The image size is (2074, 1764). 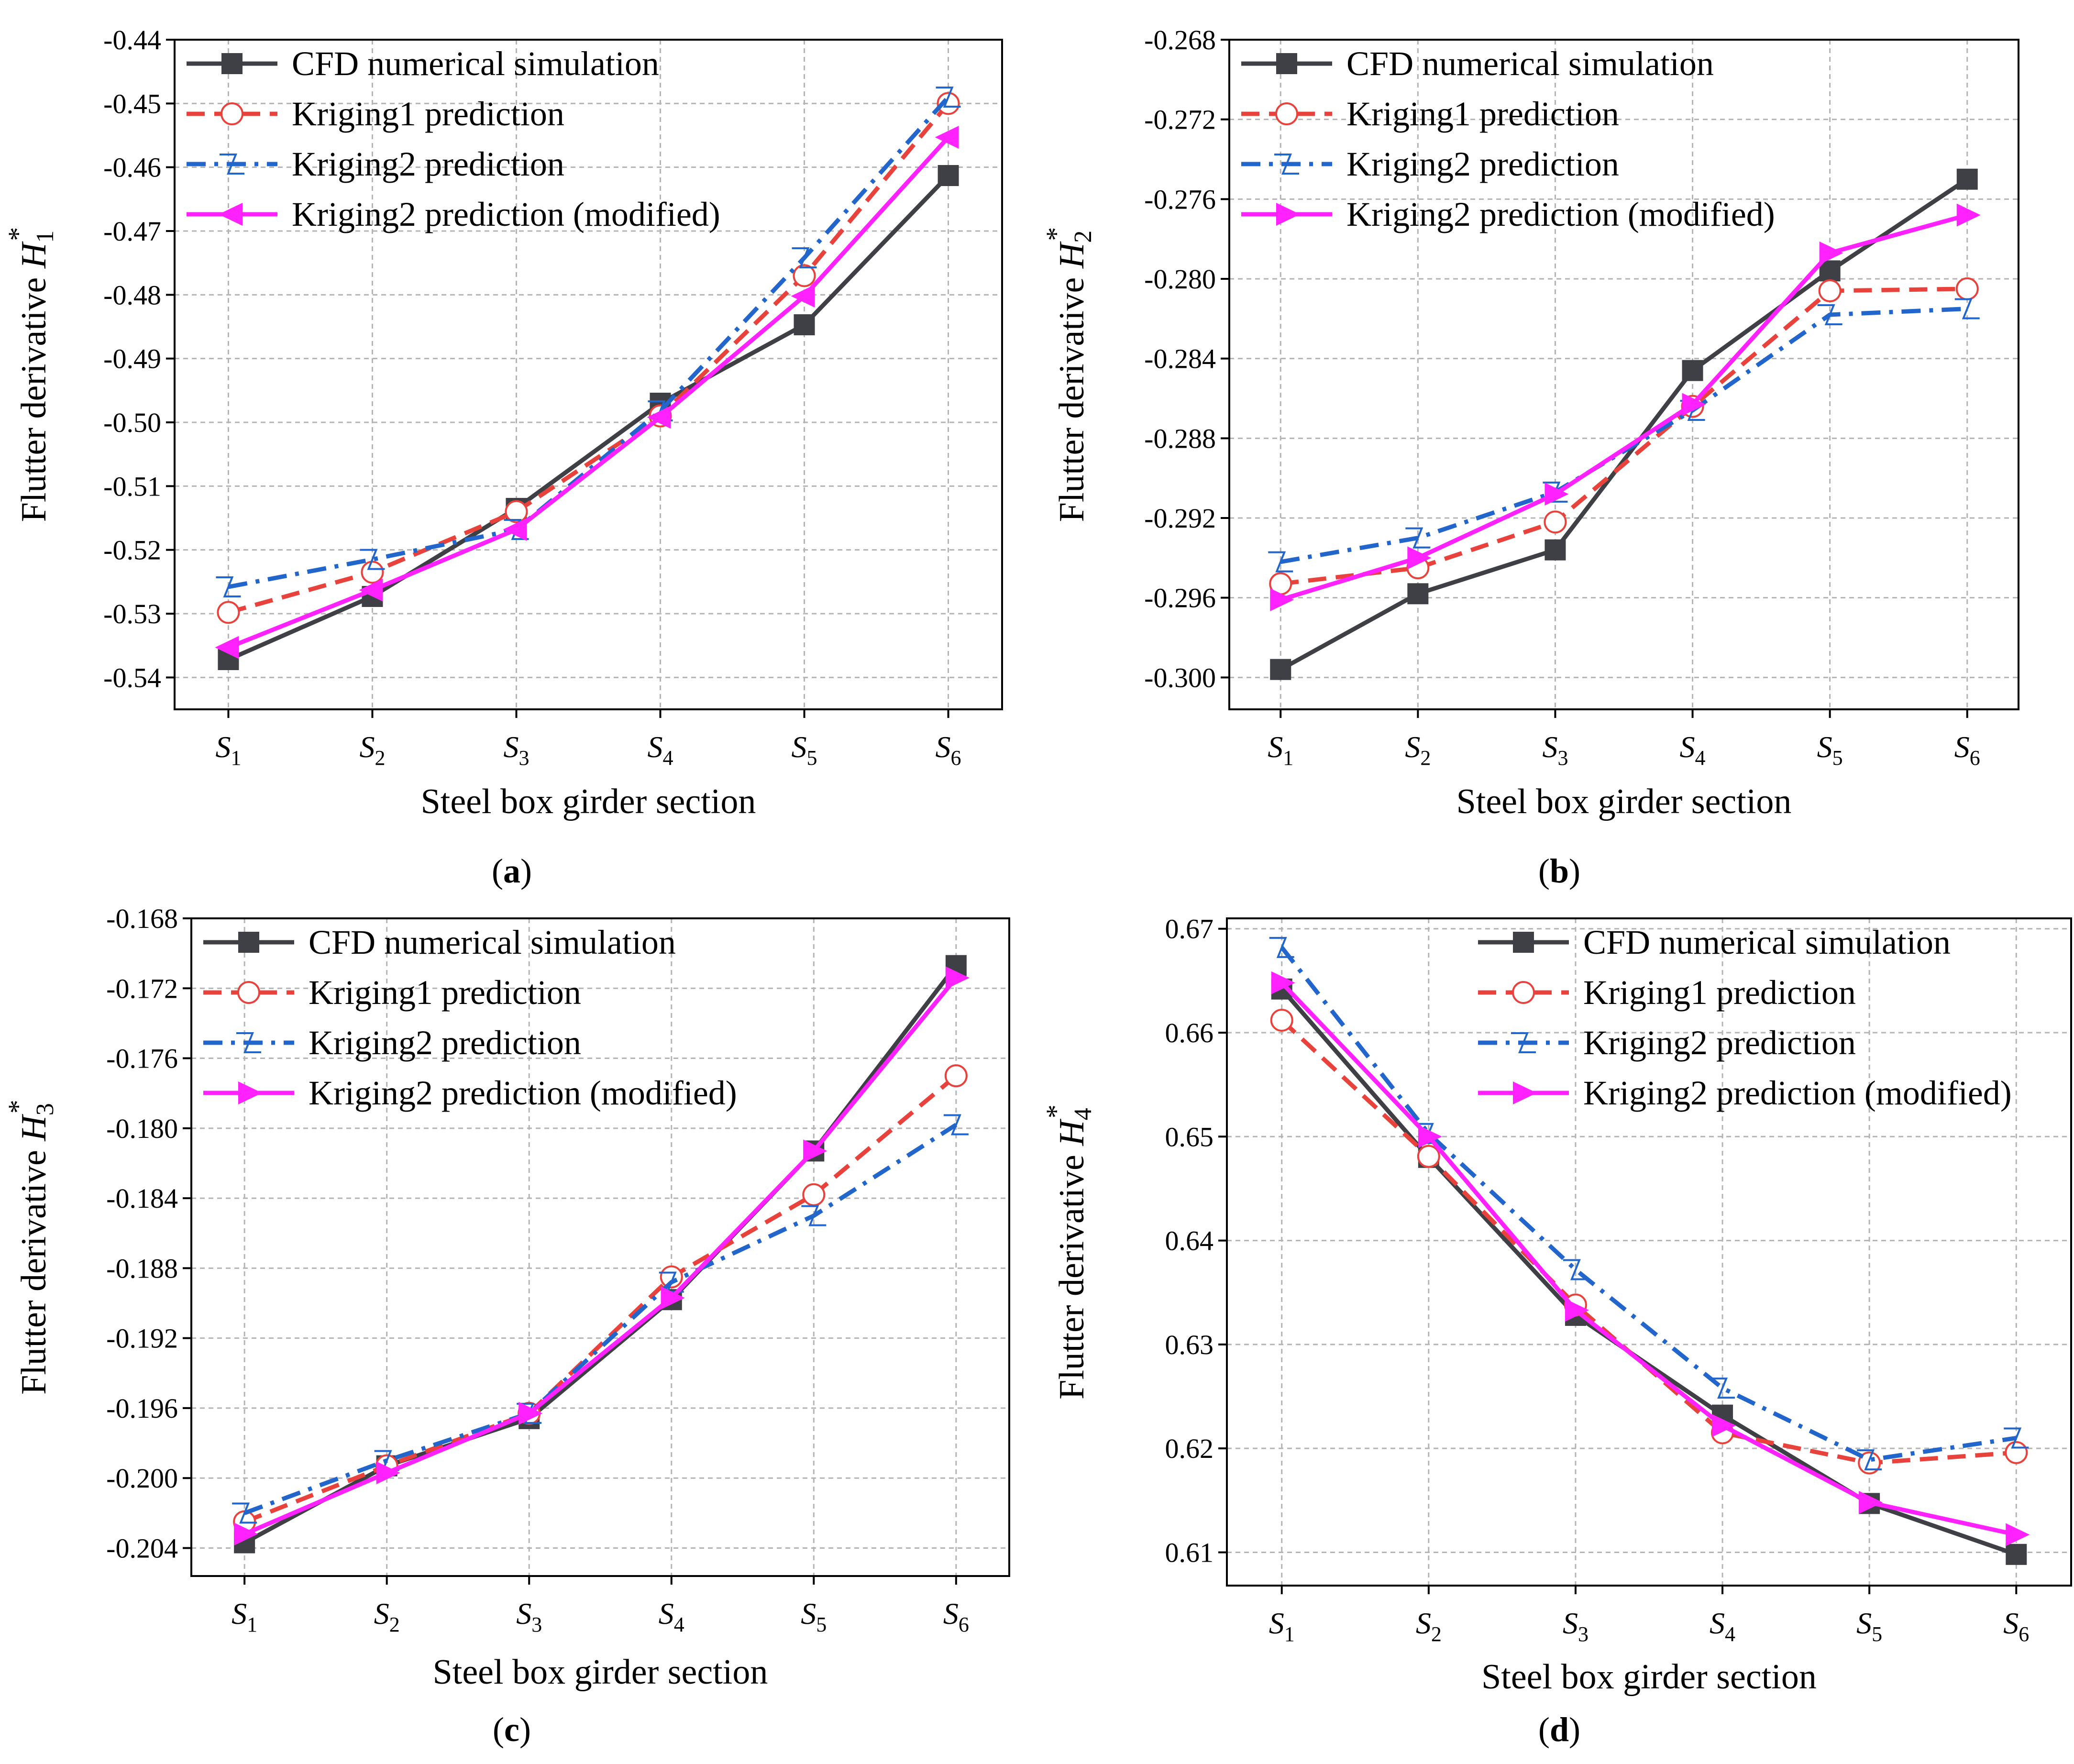 I want to click on legend-label: Kriging2 prediction (modified), so click(x=506, y=214).